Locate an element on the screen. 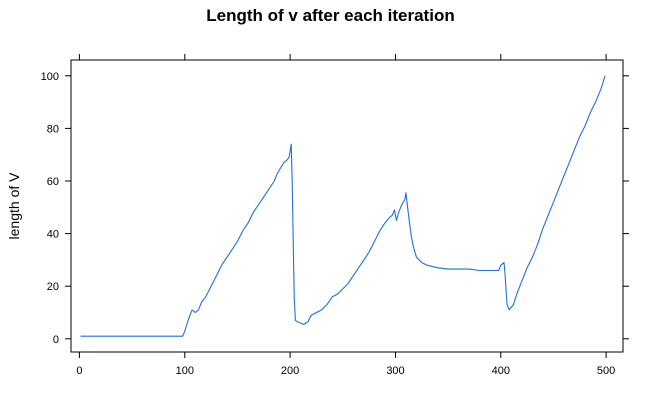  y-axis-label: length of V is located at coordinates (14, 206).